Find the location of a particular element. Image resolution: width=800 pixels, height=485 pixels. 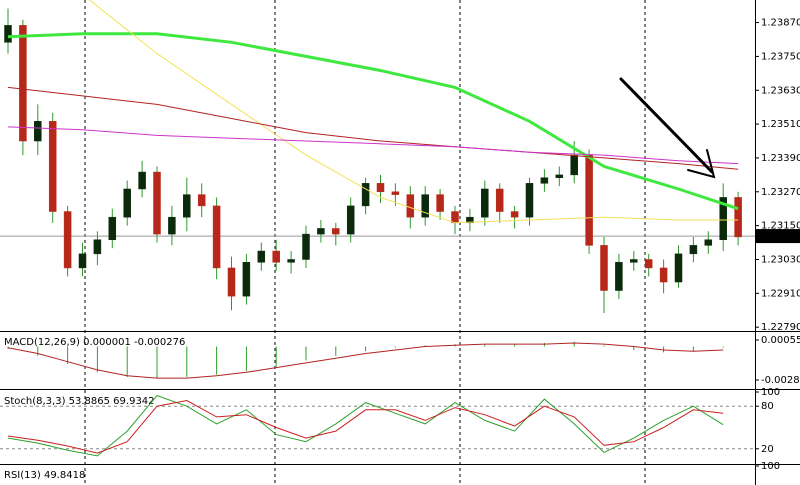

annotation-arrow is located at coordinates (667, 128).